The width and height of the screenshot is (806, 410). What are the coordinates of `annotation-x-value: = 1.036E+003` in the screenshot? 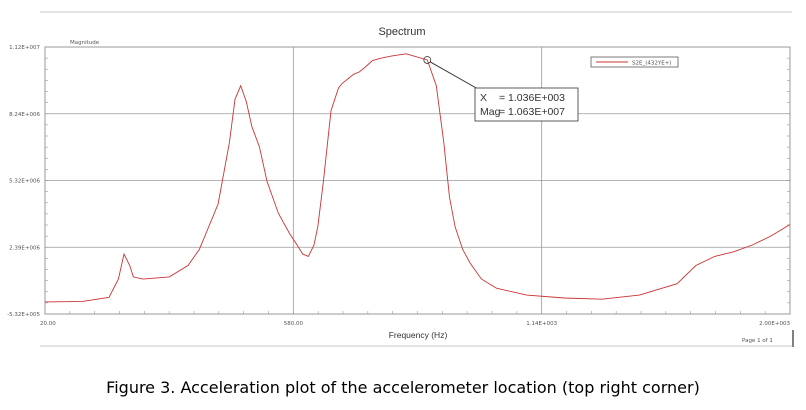 It's located at (532, 98).